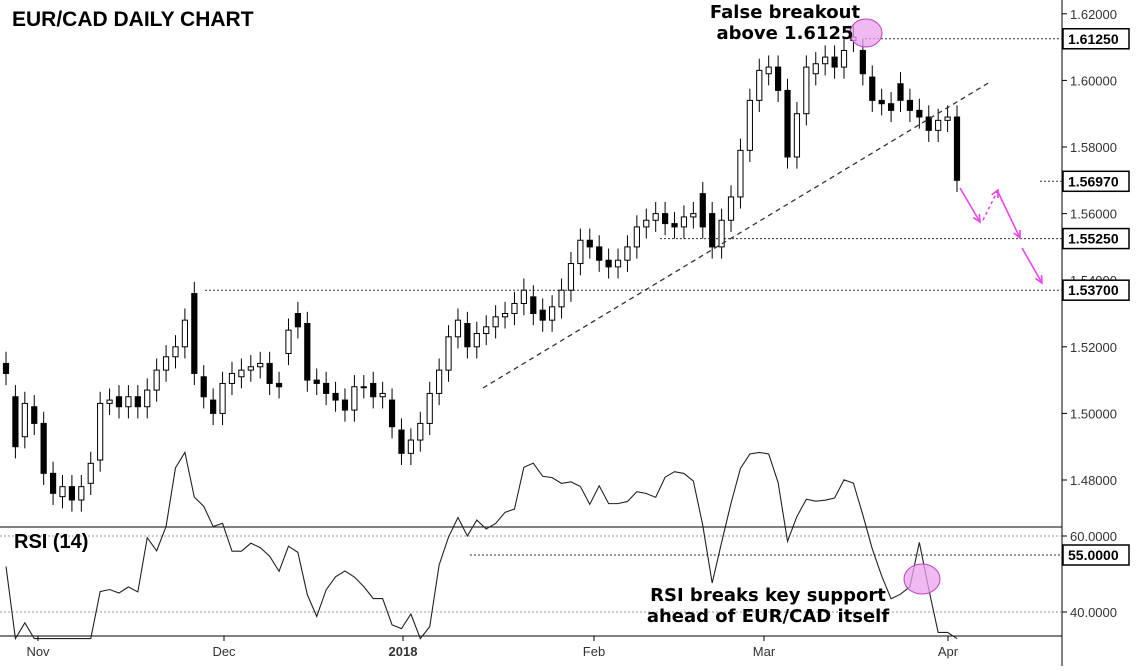  Describe the element at coordinates (1093, 214) in the screenshot. I see `price-tick-label: 1.56000` at that location.